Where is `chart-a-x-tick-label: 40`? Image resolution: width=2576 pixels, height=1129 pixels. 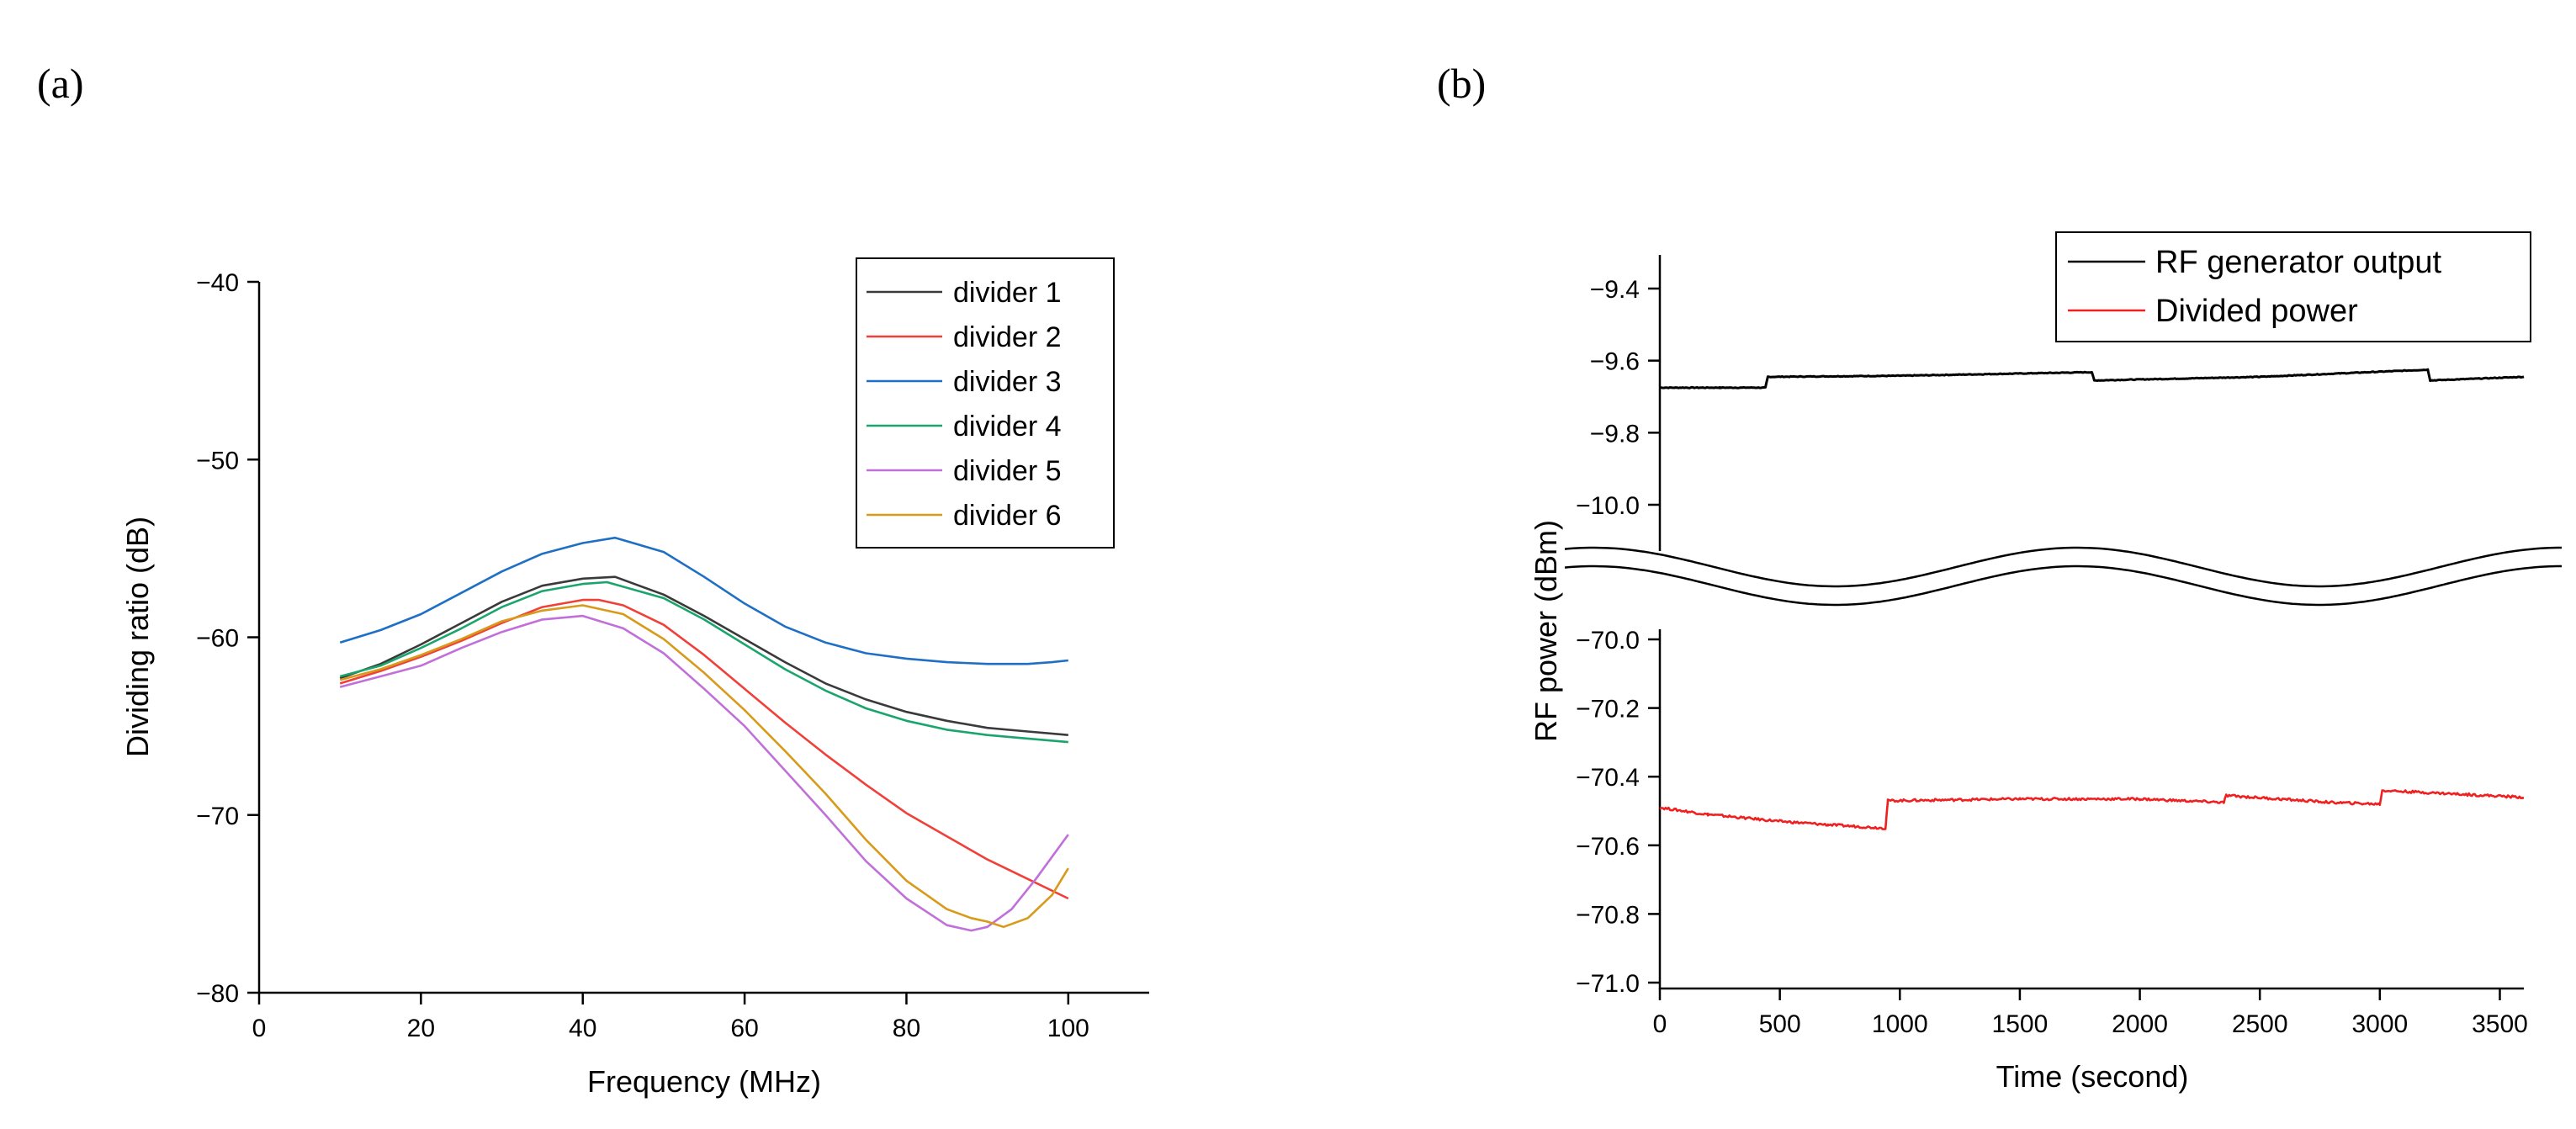
chart-a-x-tick-label: 40 is located at coordinates (582, 1028).